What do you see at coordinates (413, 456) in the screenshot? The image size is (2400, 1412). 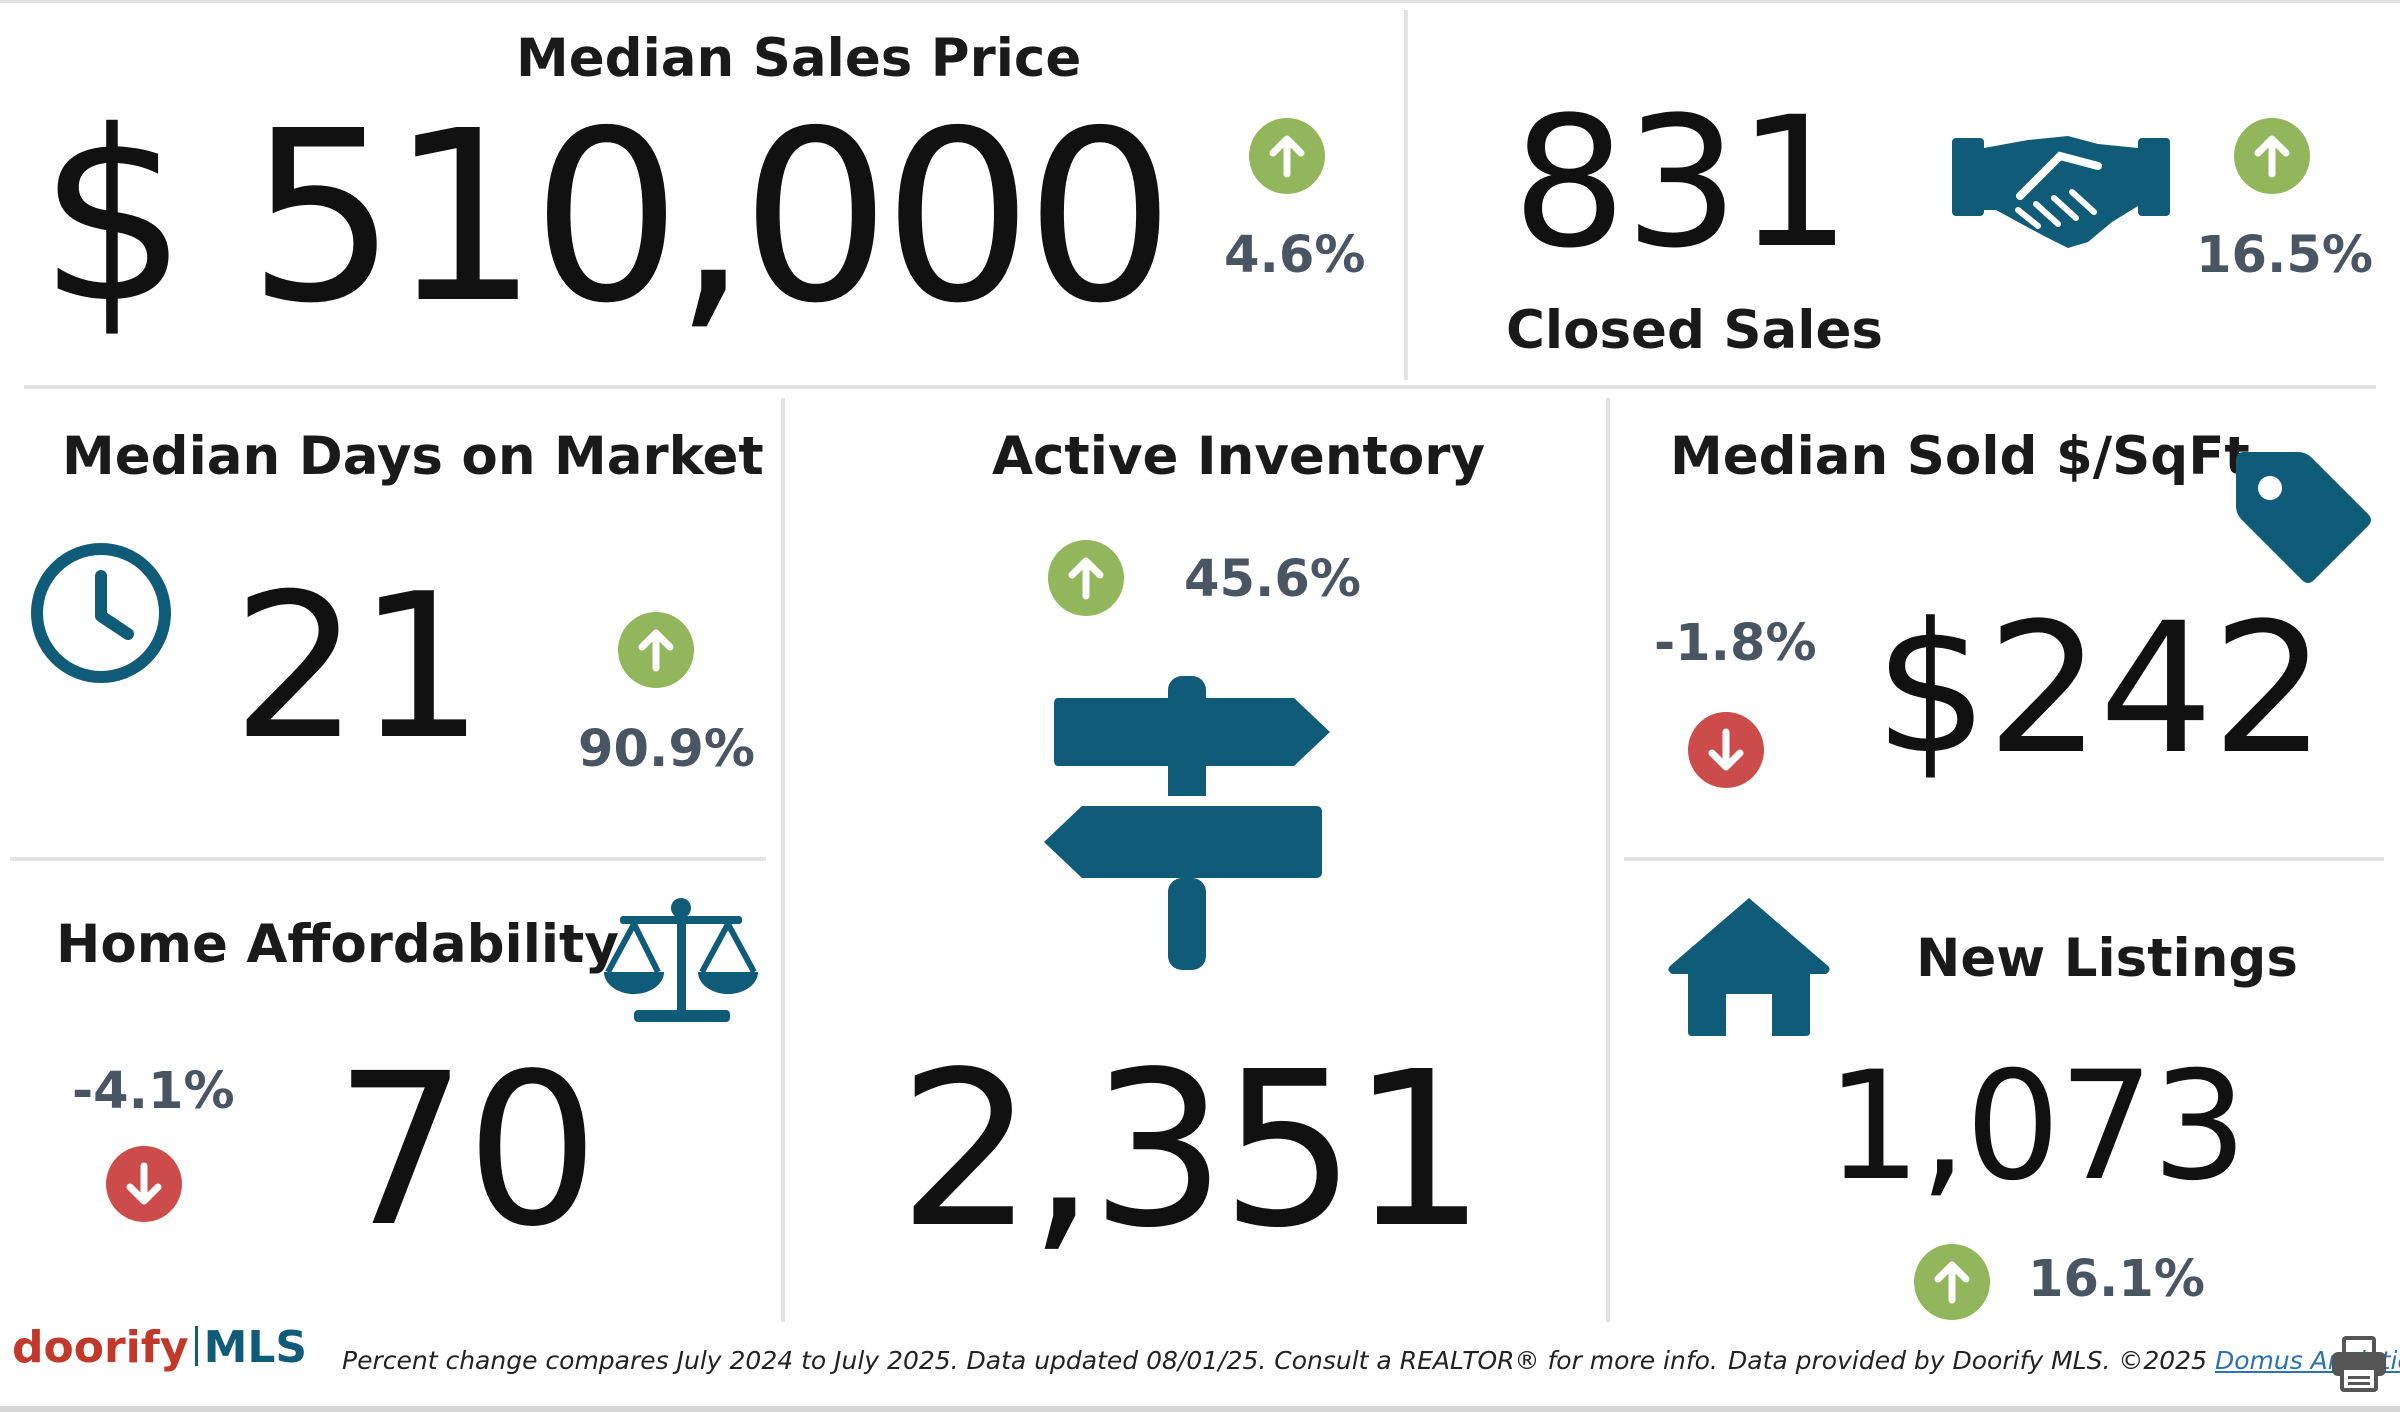 I see `days-on-market-title: Median Days on Market` at bounding box center [413, 456].